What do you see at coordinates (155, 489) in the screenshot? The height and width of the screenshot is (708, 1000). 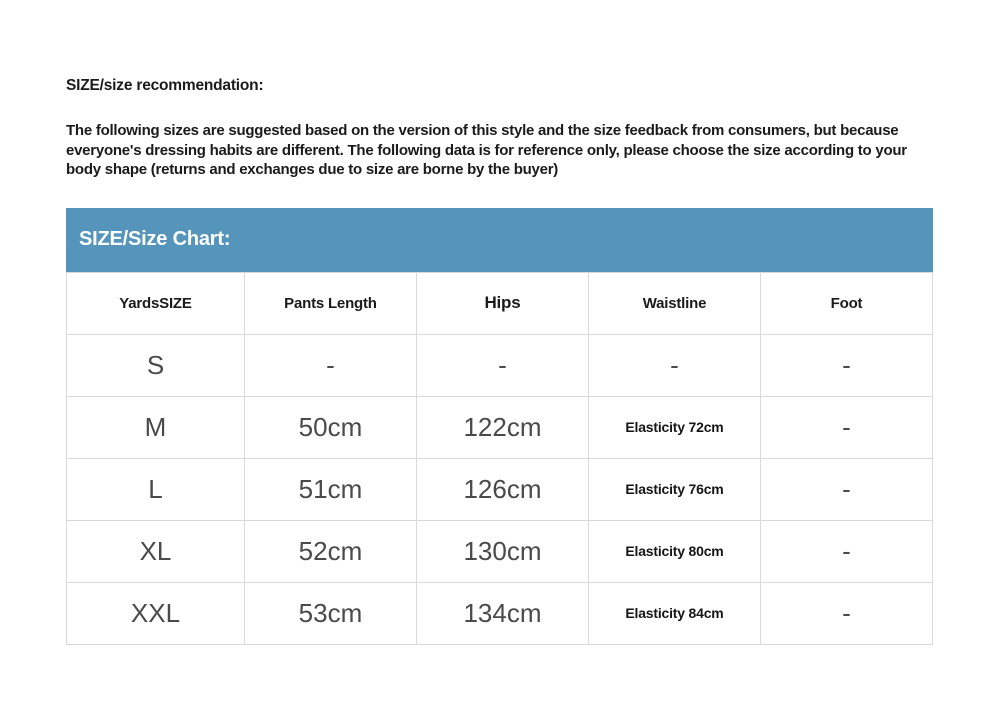 I see `cell-size: L` at bounding box center [155, 489].